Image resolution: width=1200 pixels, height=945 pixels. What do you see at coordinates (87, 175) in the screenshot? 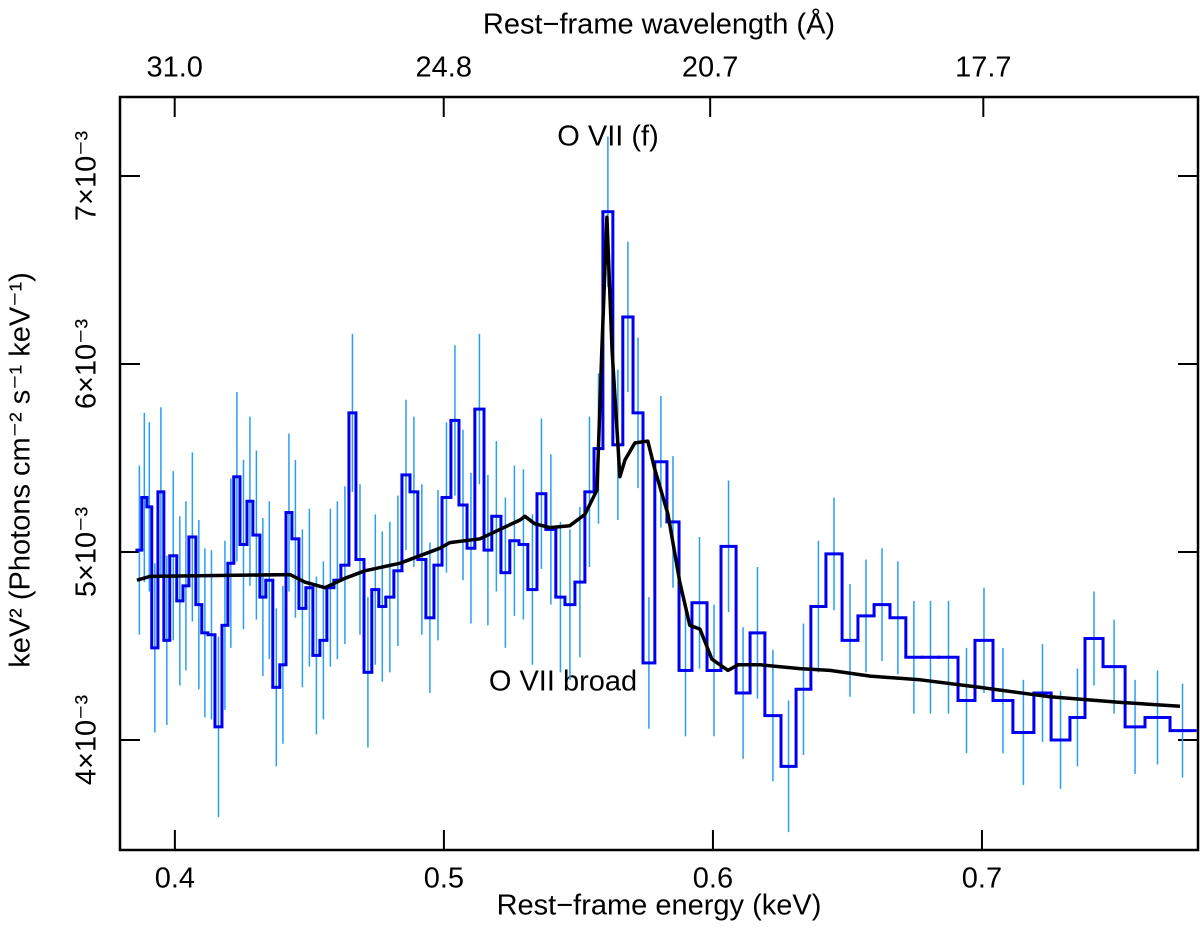
I see `y-tick-label: 7×10⁻³` at bounding box center [87, 175].